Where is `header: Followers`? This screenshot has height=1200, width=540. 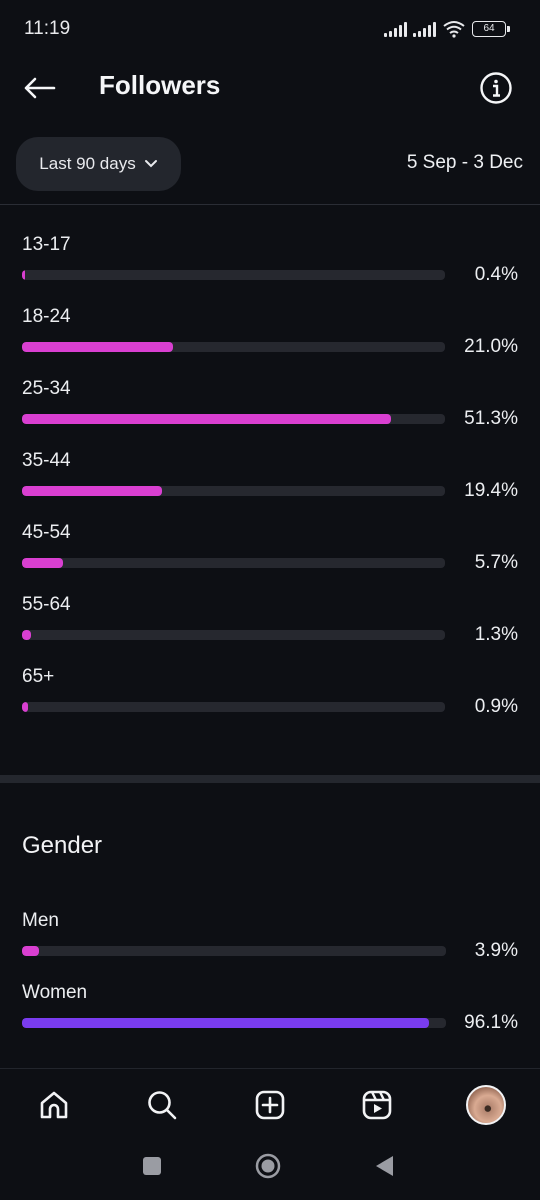
header: Followers is located at coordinates (270, 88).